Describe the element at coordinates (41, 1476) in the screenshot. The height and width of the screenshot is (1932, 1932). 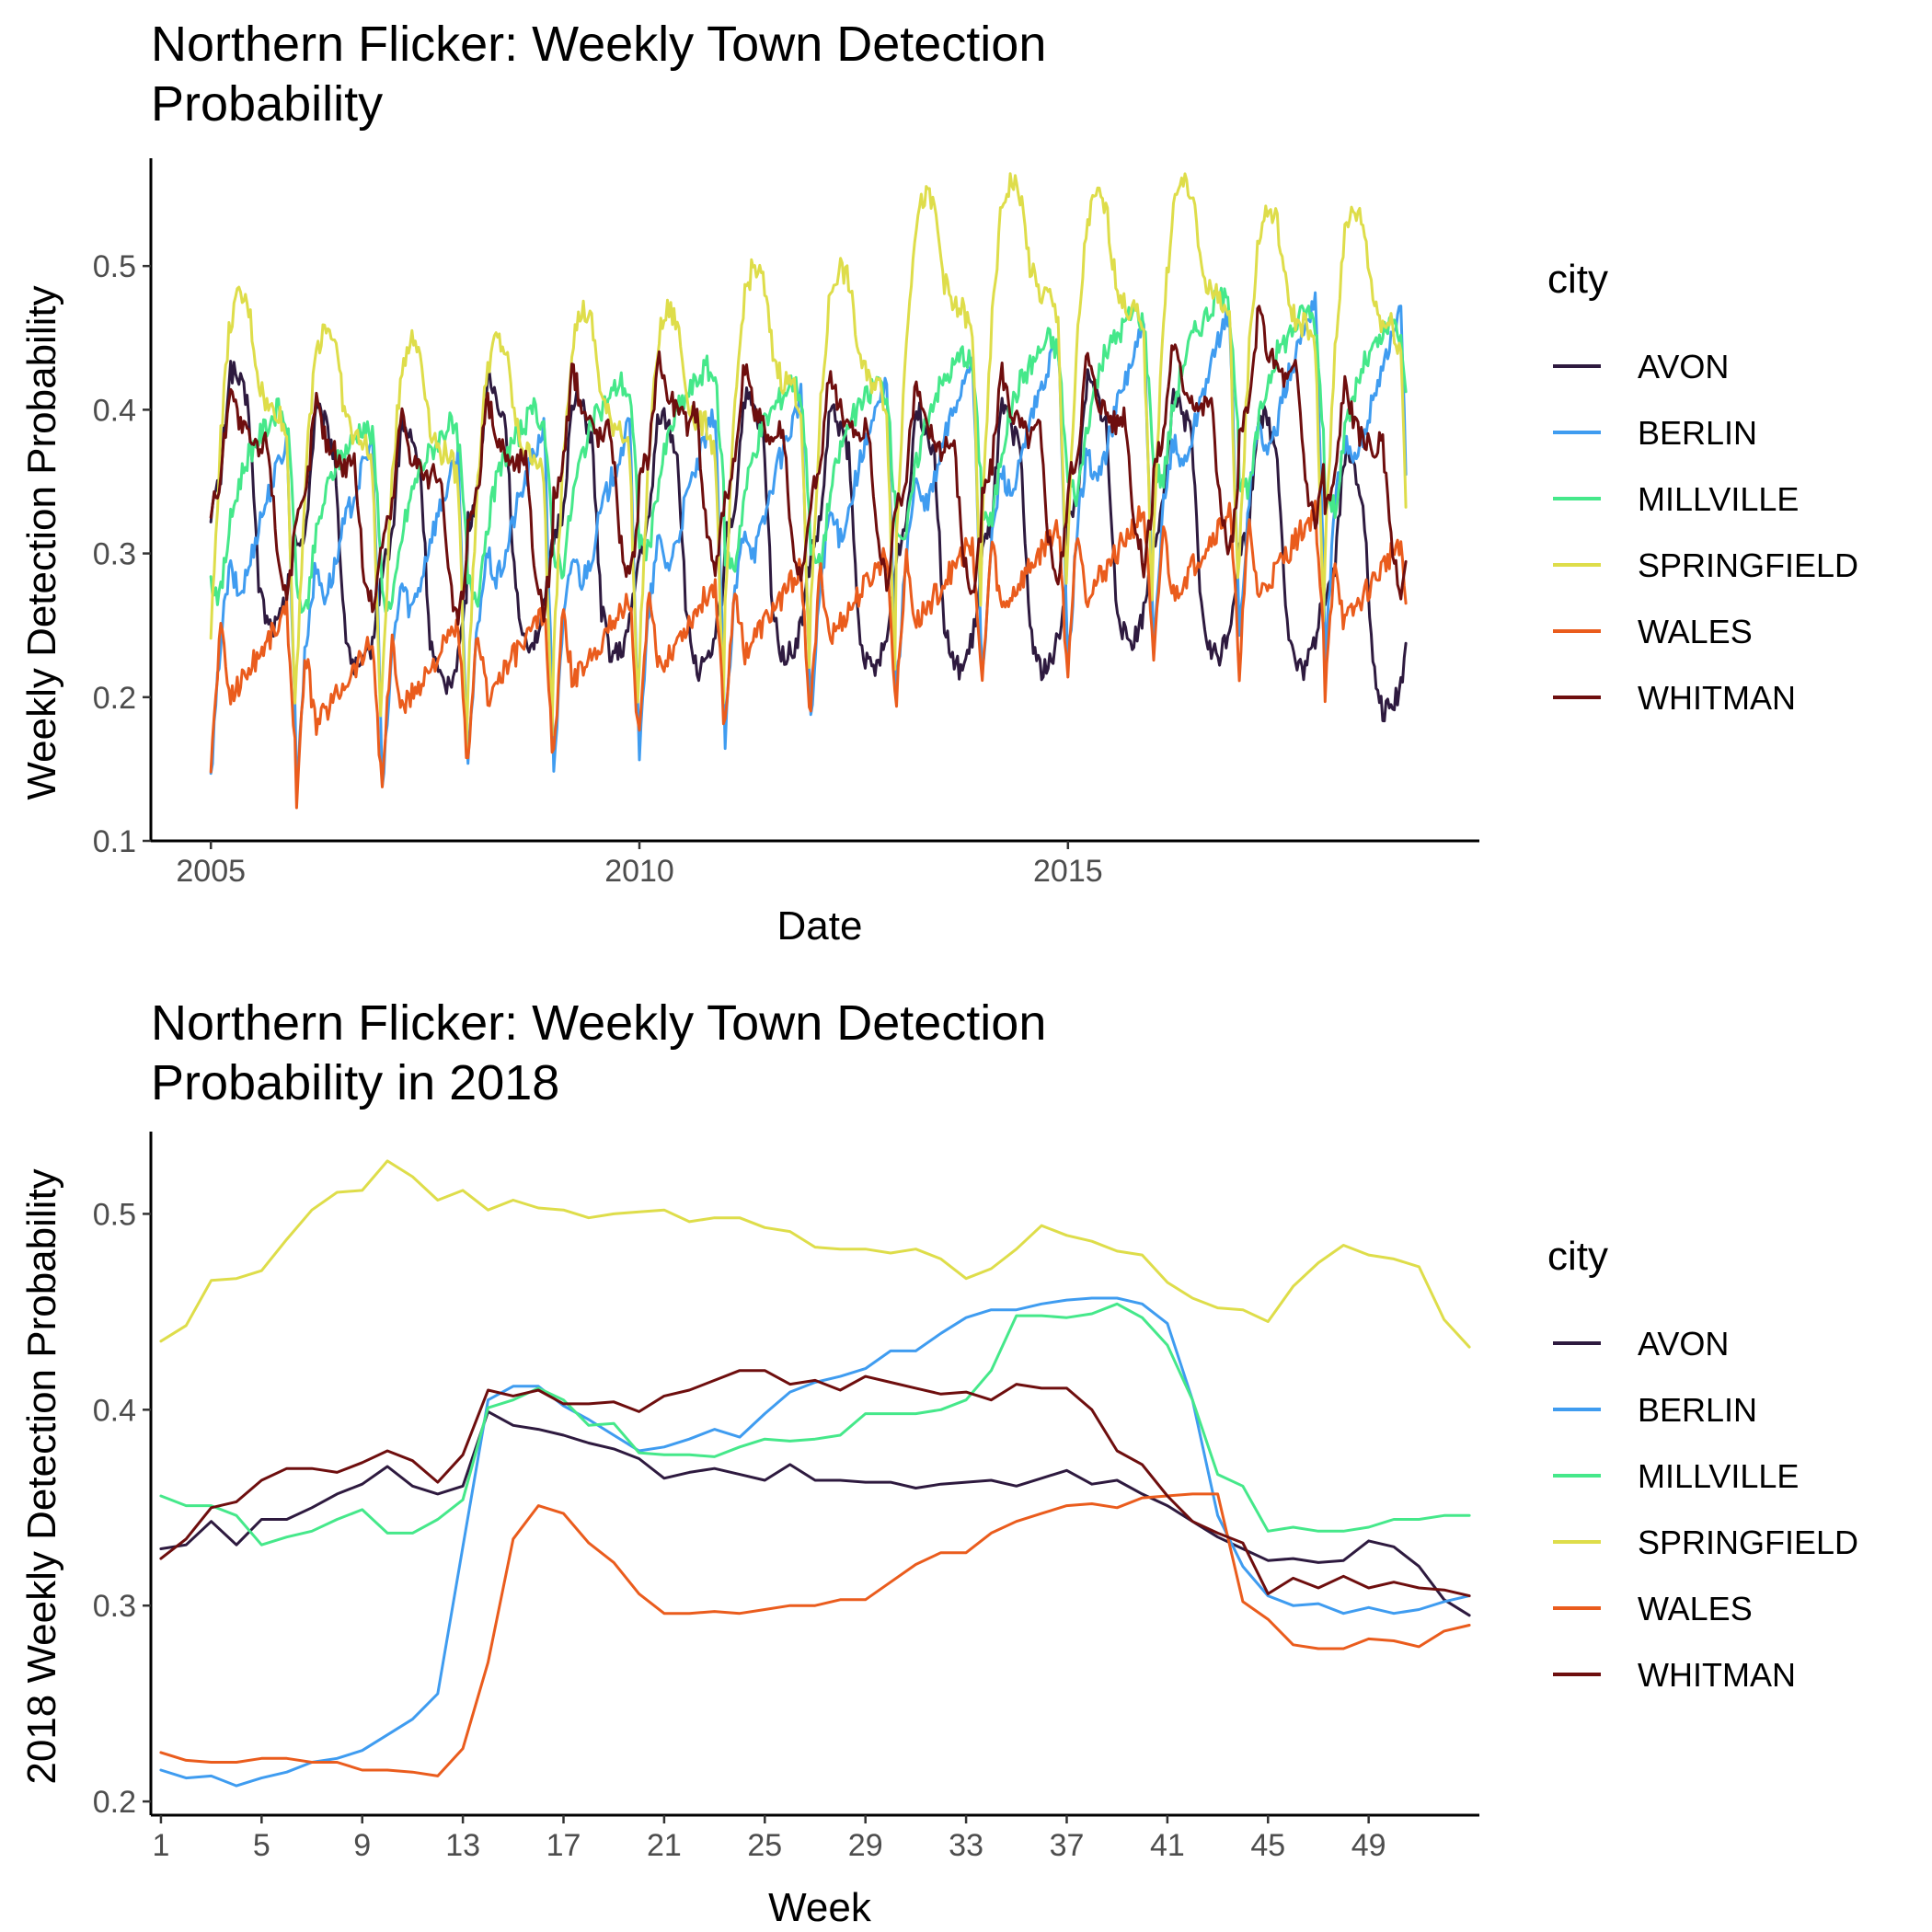
I see `y-axis-title: 2018 Weekly Detection Probability` at that location.